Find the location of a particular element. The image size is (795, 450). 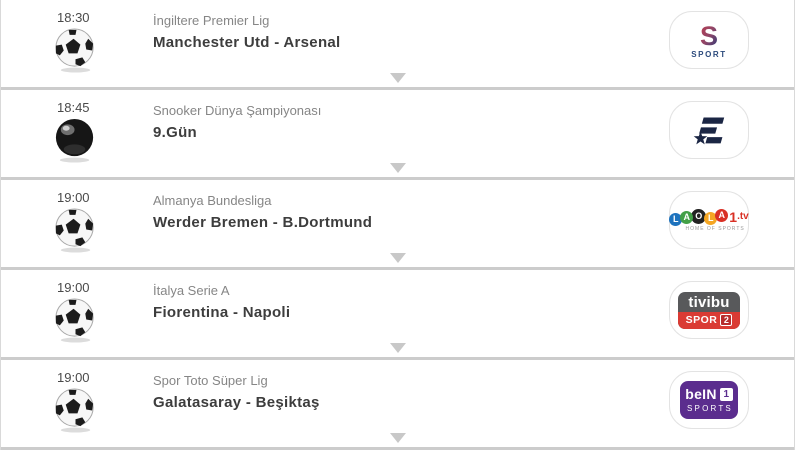

bein-logo: beIN 1 SPORTS is located at coordinates (709, 400).